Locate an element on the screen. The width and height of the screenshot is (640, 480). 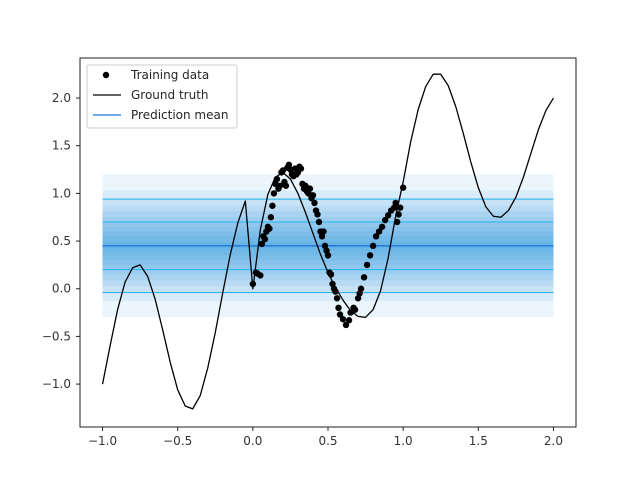
y-tick-label: −0.5 is located at coordinates (56, 336).